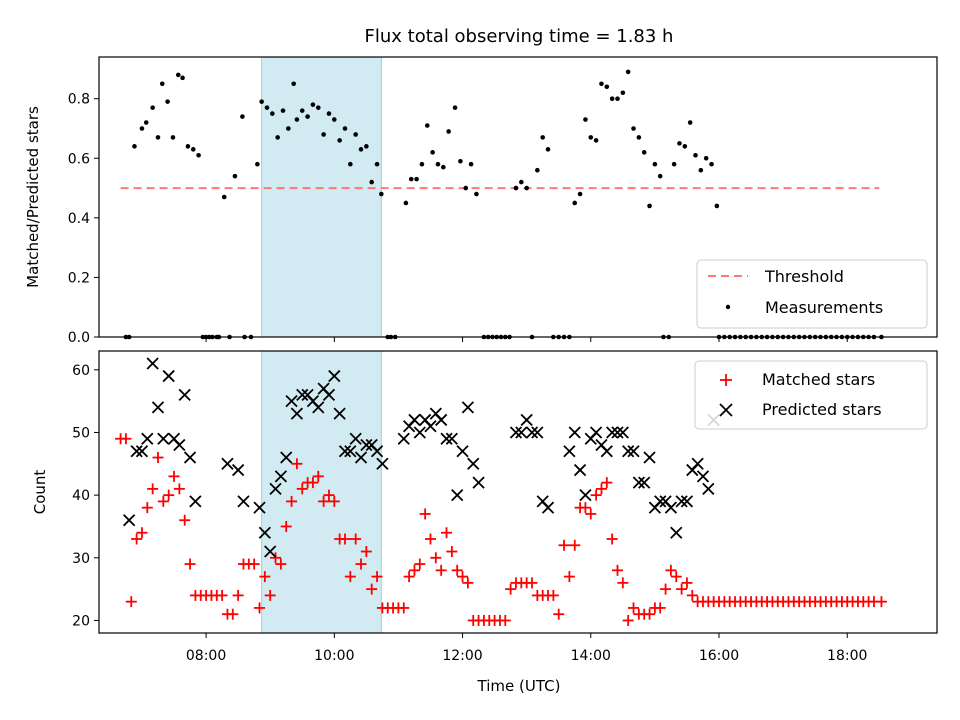 This screenshot has height=720, width=960. I want to click on matched-legend-marker, so click(726, 380).